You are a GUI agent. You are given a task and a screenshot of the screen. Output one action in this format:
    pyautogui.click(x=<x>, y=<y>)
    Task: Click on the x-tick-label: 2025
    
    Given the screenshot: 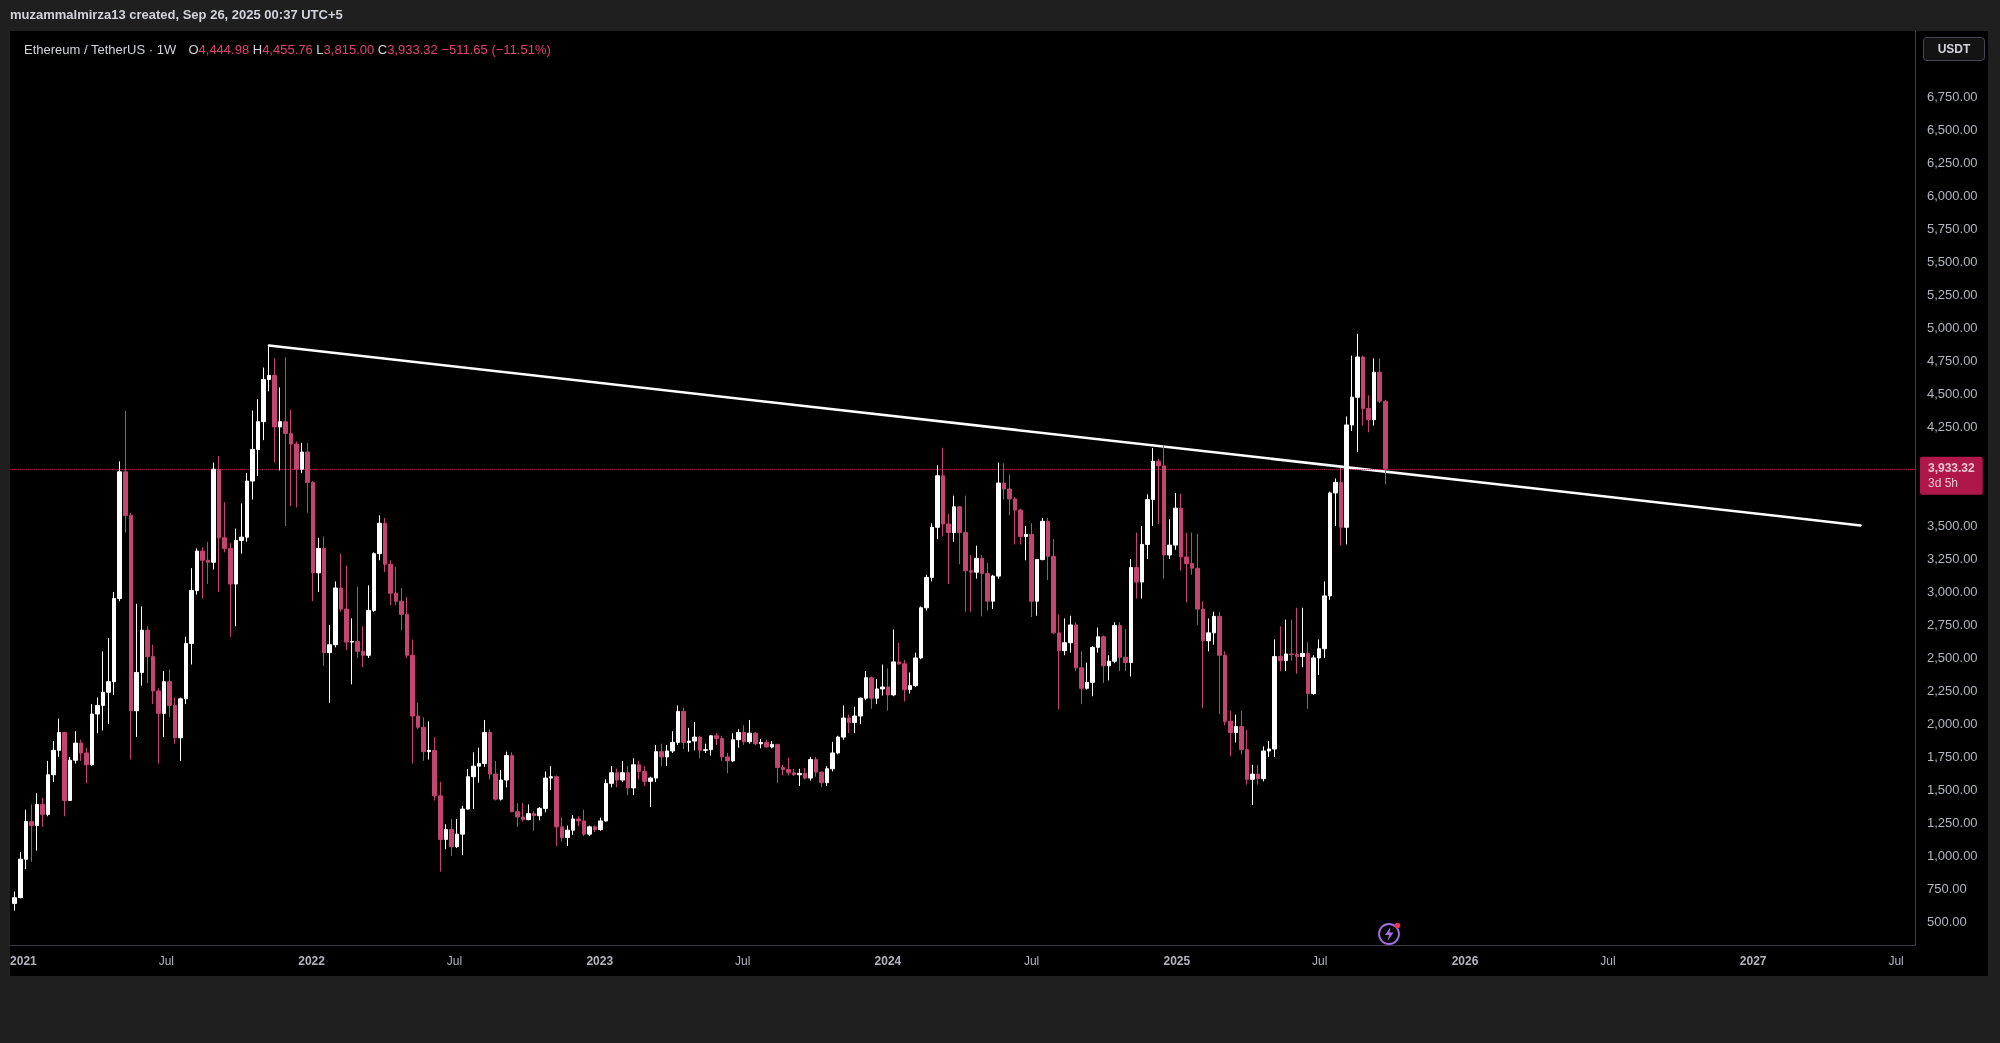 What is the action you would take?
    pyautogui.click(x=1177, y=961)
    